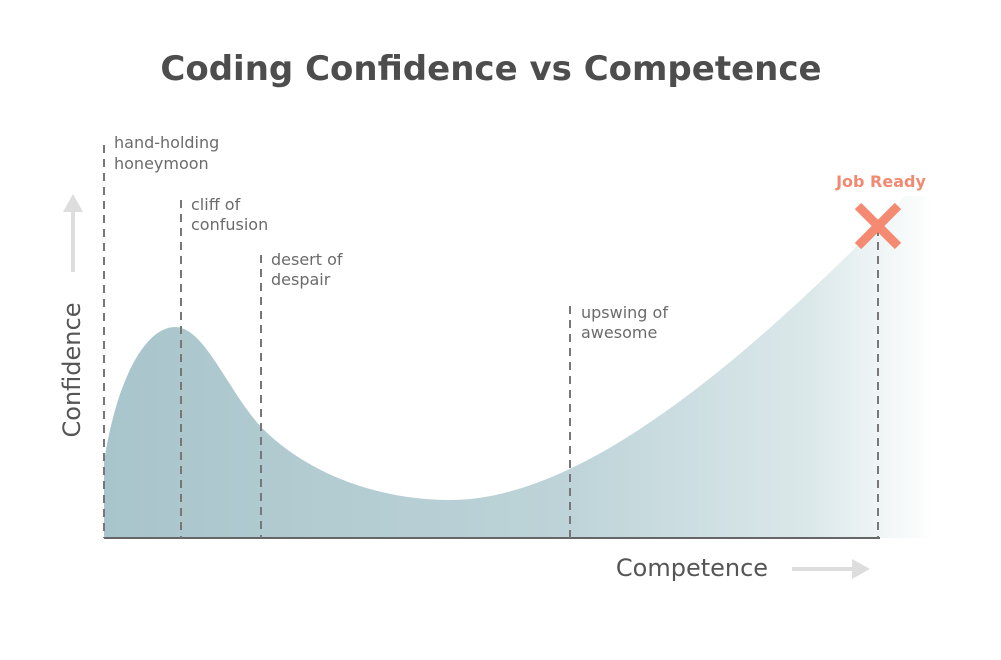 The height and width of the screenshot is (660, 1001). What do you see at coordinates (880, 181) in the screenshot?
I see `goal-label: Job Ready` at bounding box center [880, 181].